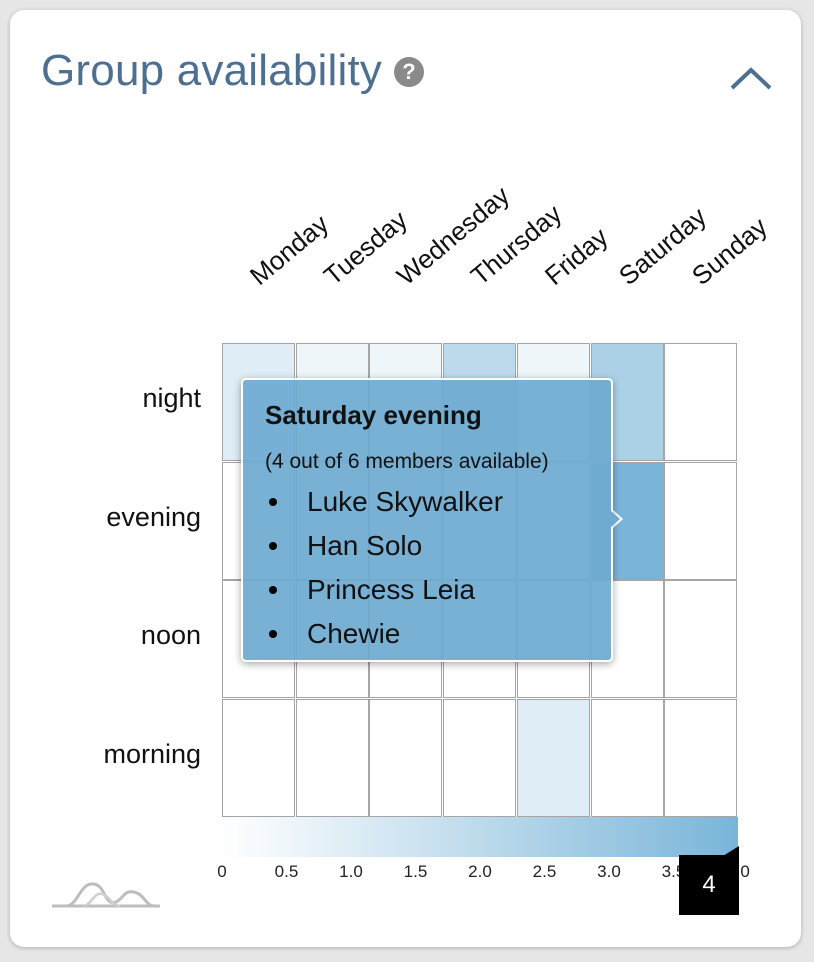 The image size is (814, 962). I want to click on color-scale-bar, so click(480, 837).